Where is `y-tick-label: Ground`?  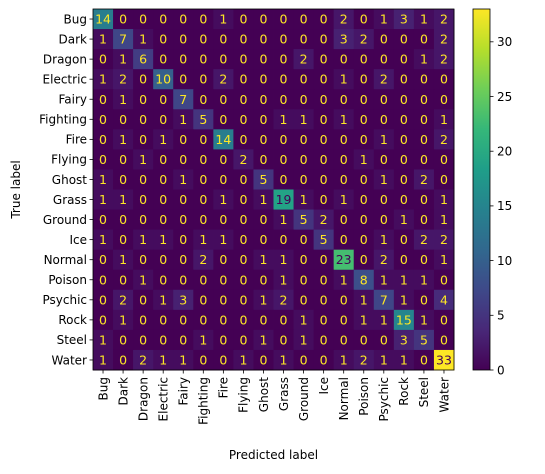
y-tick-label: Ground is located at coordinates (65, 220).